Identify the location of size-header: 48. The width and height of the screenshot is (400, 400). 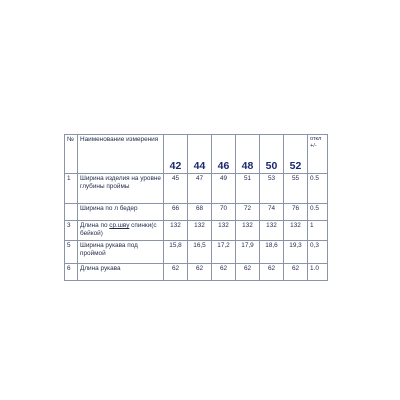
(247, 154).